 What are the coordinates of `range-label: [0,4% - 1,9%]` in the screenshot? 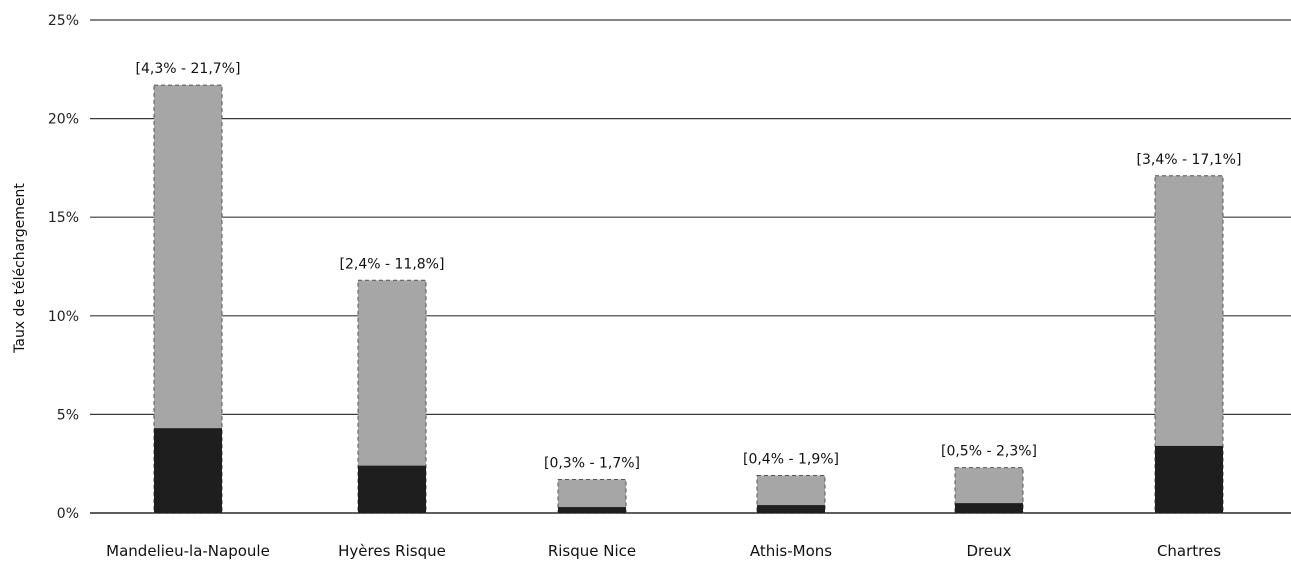 It's located at (791, 460).